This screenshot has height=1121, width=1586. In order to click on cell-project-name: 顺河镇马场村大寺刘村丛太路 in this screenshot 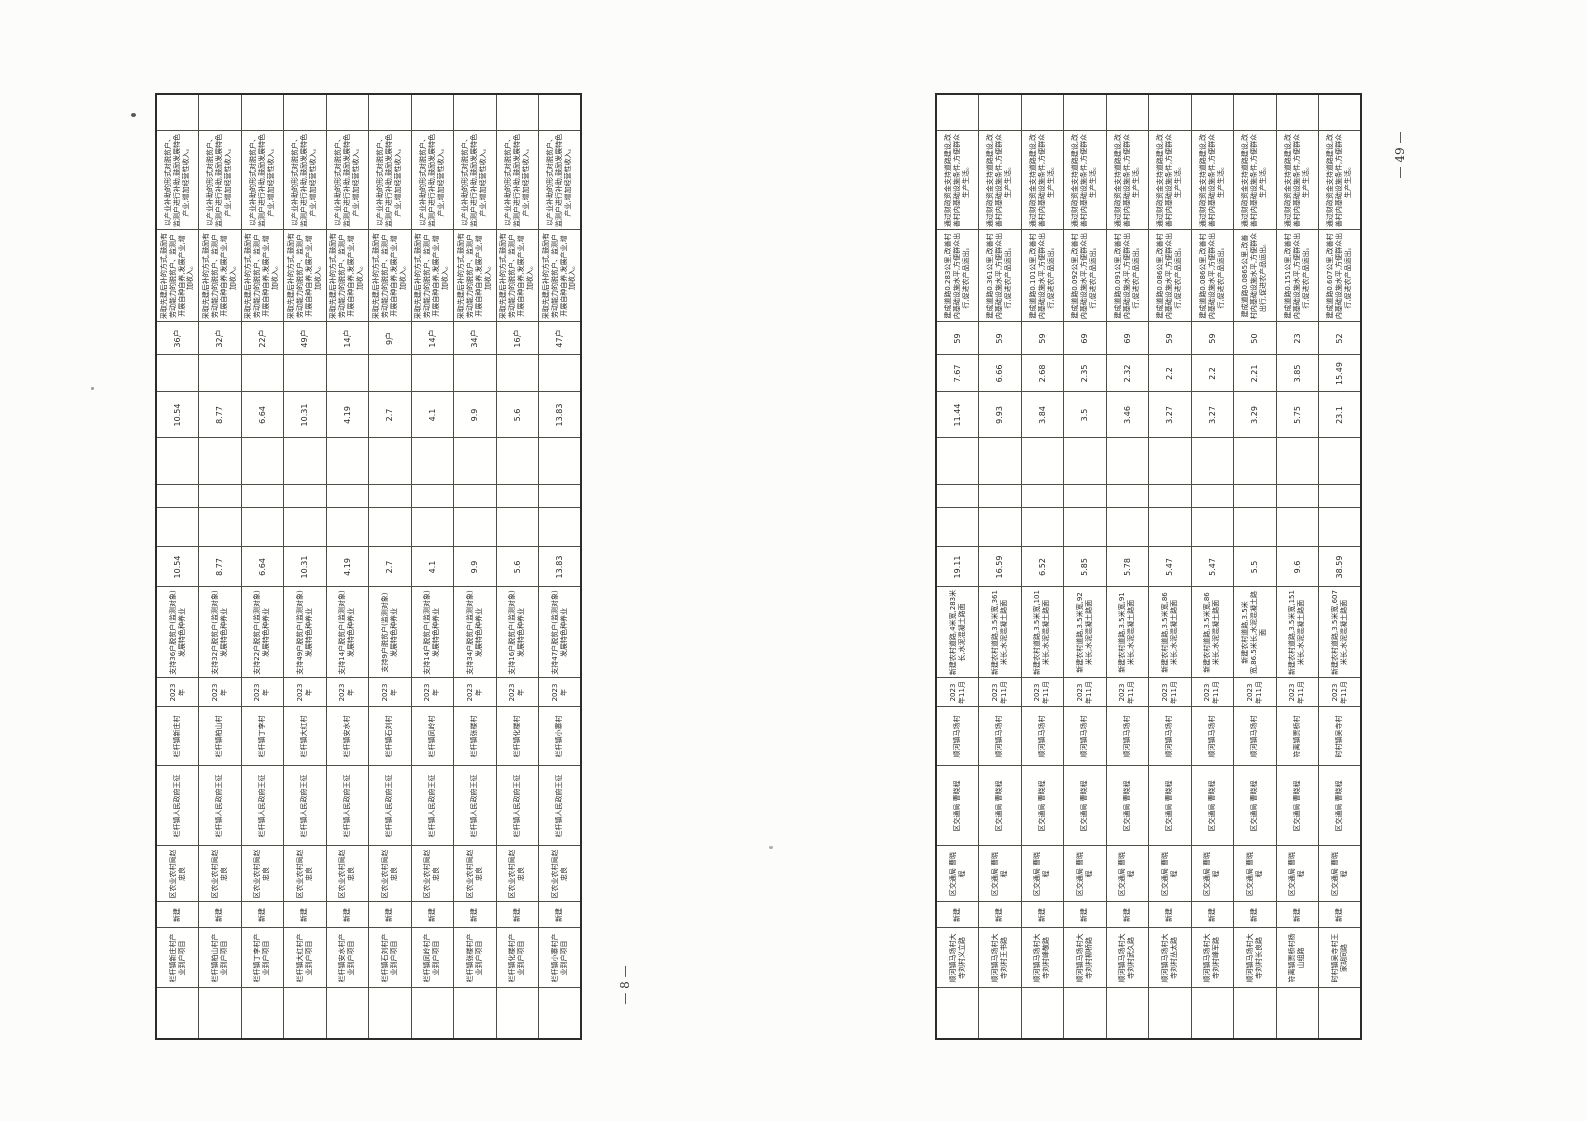, I will do `click(1169, 958)`.